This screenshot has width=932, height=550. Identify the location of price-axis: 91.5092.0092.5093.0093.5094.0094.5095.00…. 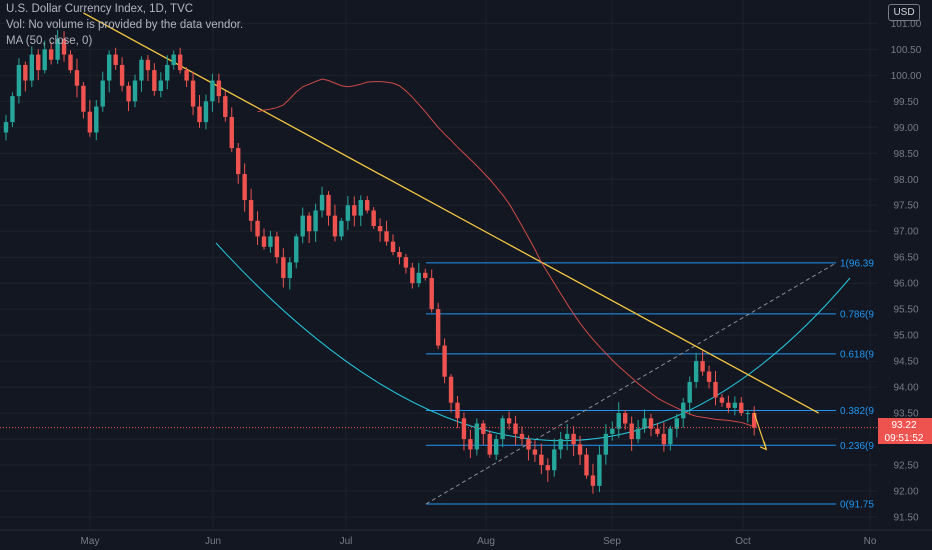
(905, 275).